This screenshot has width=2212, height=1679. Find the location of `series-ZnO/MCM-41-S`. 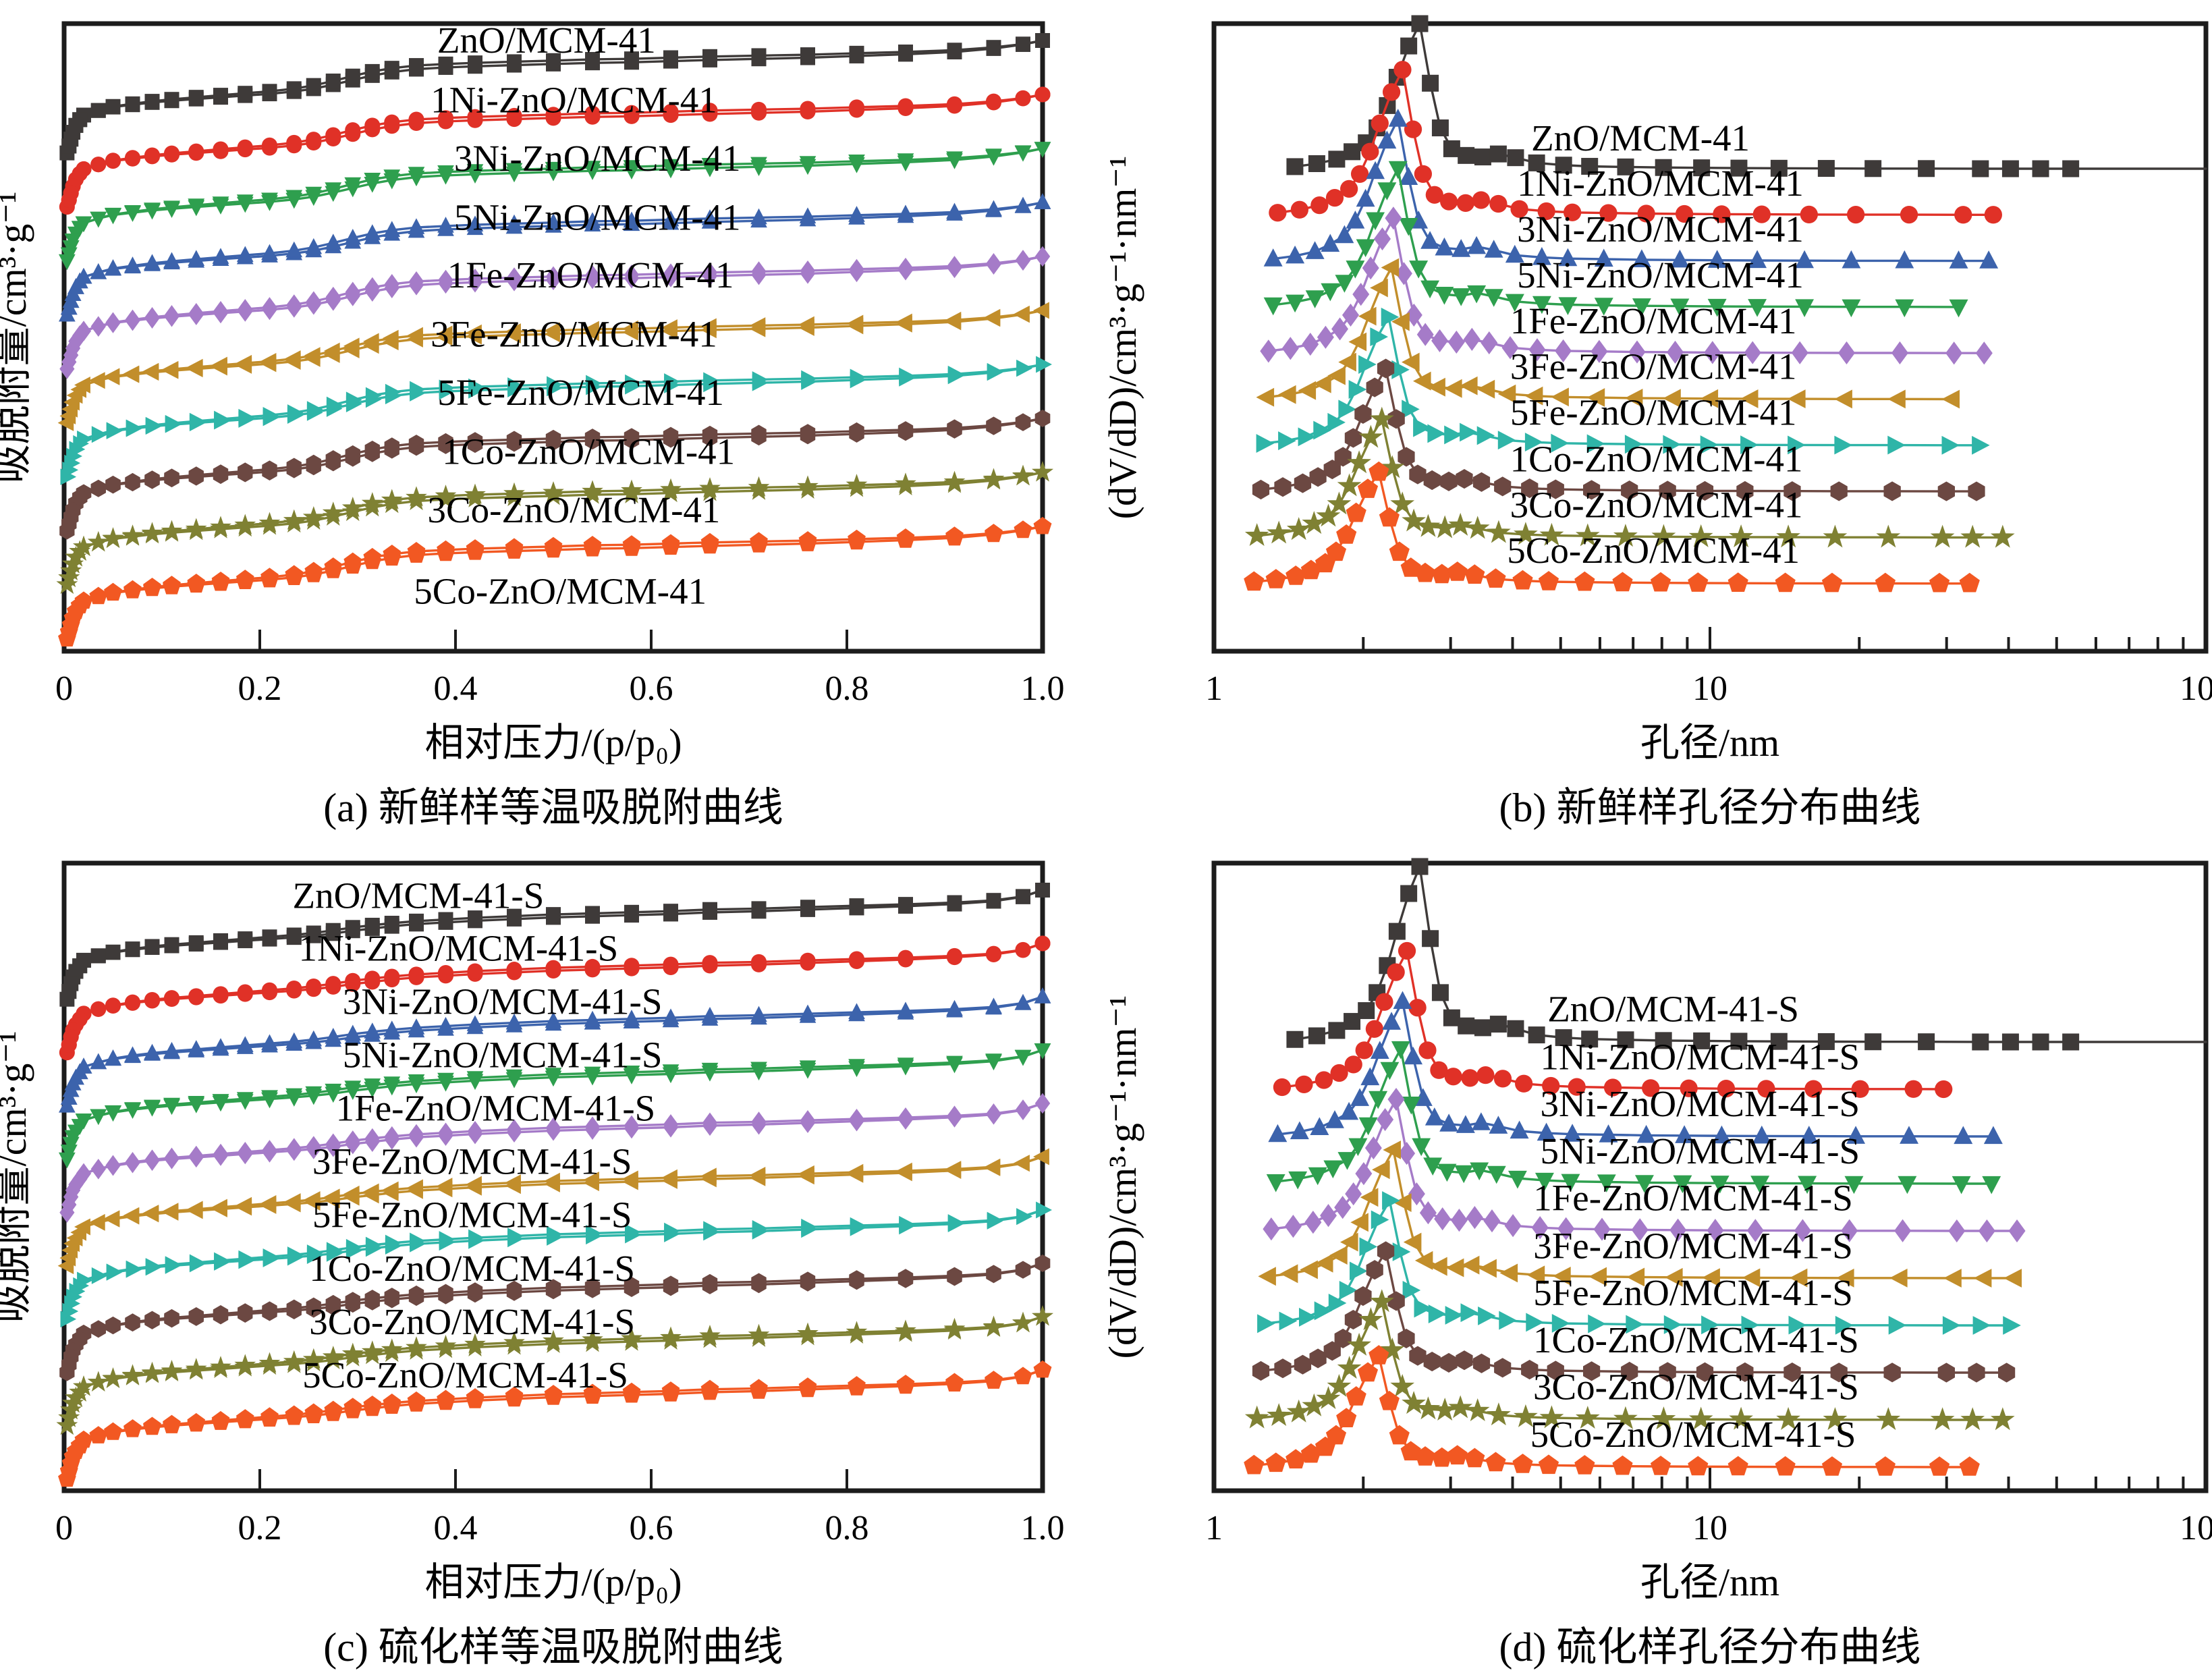

series-ZnO/MCM-41-S is located at coordinates (554, 945).